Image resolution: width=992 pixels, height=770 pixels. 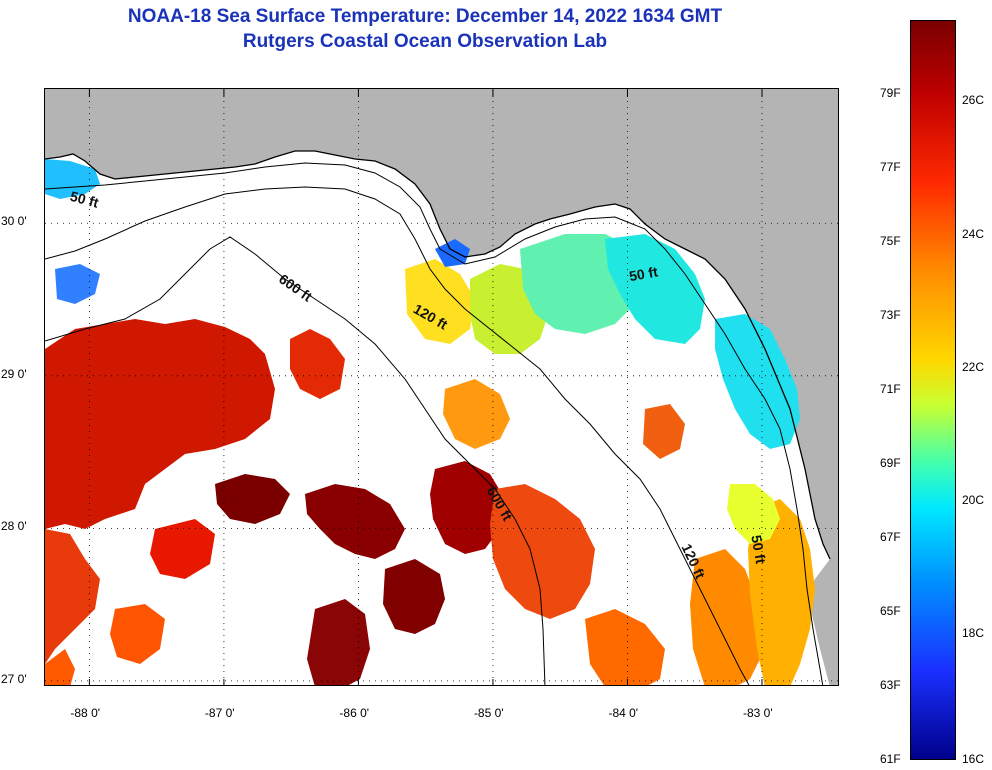 I want to click on colorbar-f-label-1: 77F, so click(x=890, y=167).